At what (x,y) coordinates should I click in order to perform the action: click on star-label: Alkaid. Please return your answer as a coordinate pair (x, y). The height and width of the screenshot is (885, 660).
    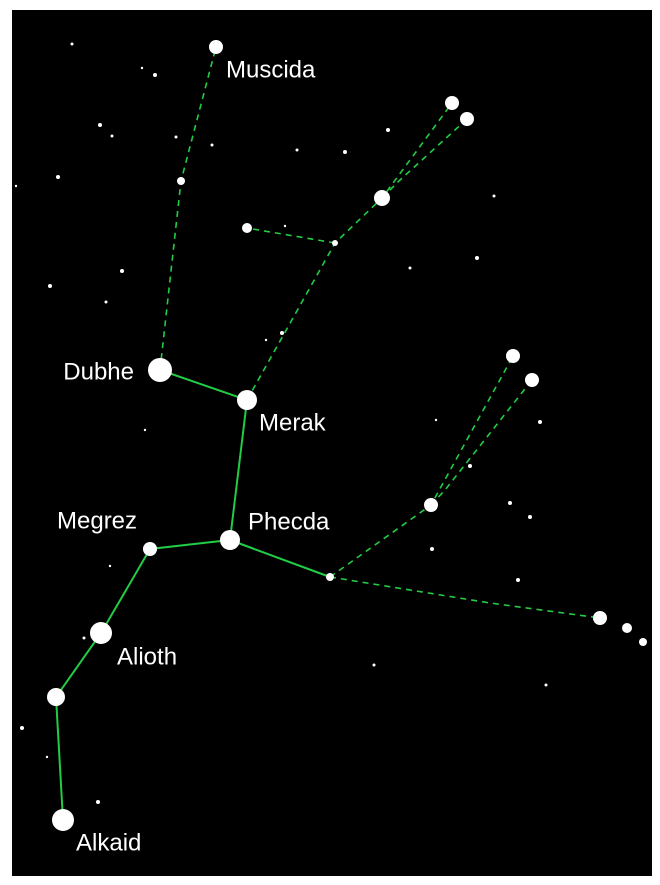
    Looking at the image, I should click on (108, 842).